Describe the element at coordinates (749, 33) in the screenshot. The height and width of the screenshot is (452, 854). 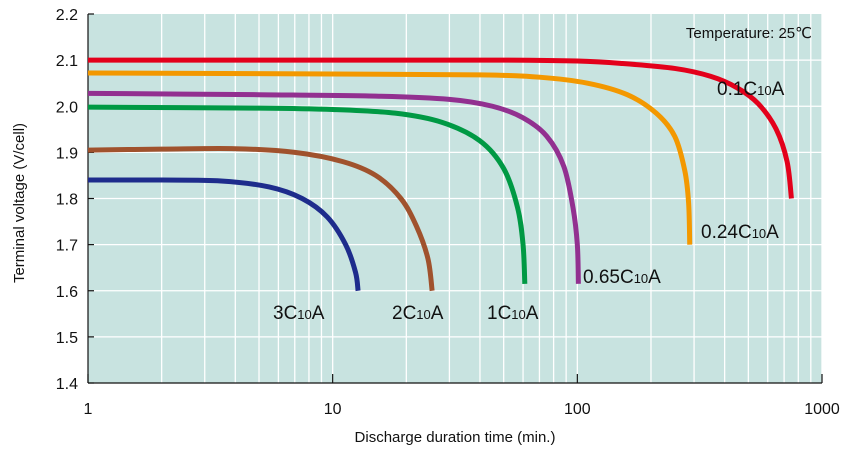
I see `annotation-temperature: Temperature: 25℃` at that location.